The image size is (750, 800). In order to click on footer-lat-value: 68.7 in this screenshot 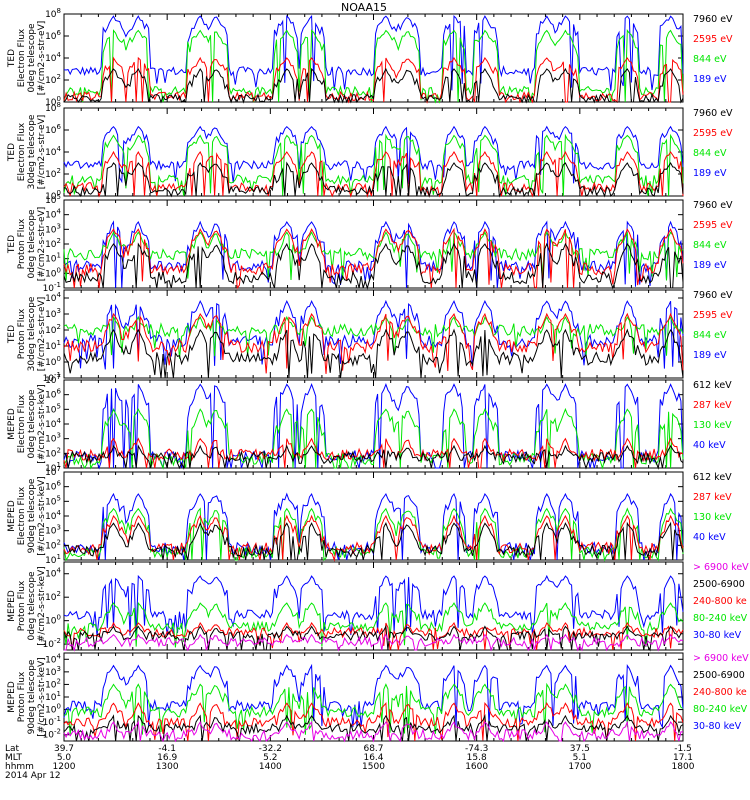, I will do `click(373, 749)`.